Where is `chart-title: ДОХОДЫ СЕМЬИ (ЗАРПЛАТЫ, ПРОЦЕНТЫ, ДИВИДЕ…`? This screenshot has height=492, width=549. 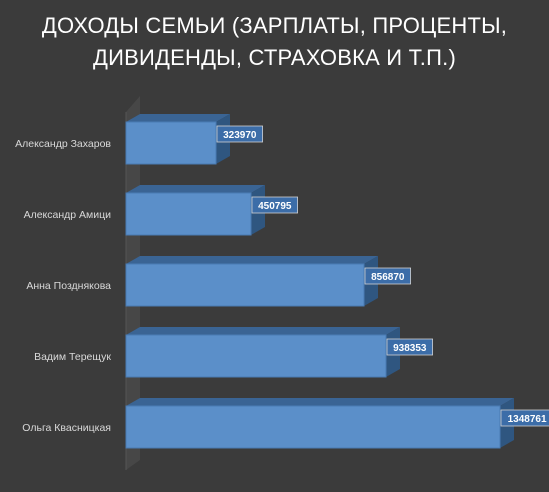
chart-title: ДОХОДЫ СЕМЬИ (ЗАРПЛАТЫ, ПРОЦЕНТЫ, ДИВИДЕ… is located at coordinates (274, 42).